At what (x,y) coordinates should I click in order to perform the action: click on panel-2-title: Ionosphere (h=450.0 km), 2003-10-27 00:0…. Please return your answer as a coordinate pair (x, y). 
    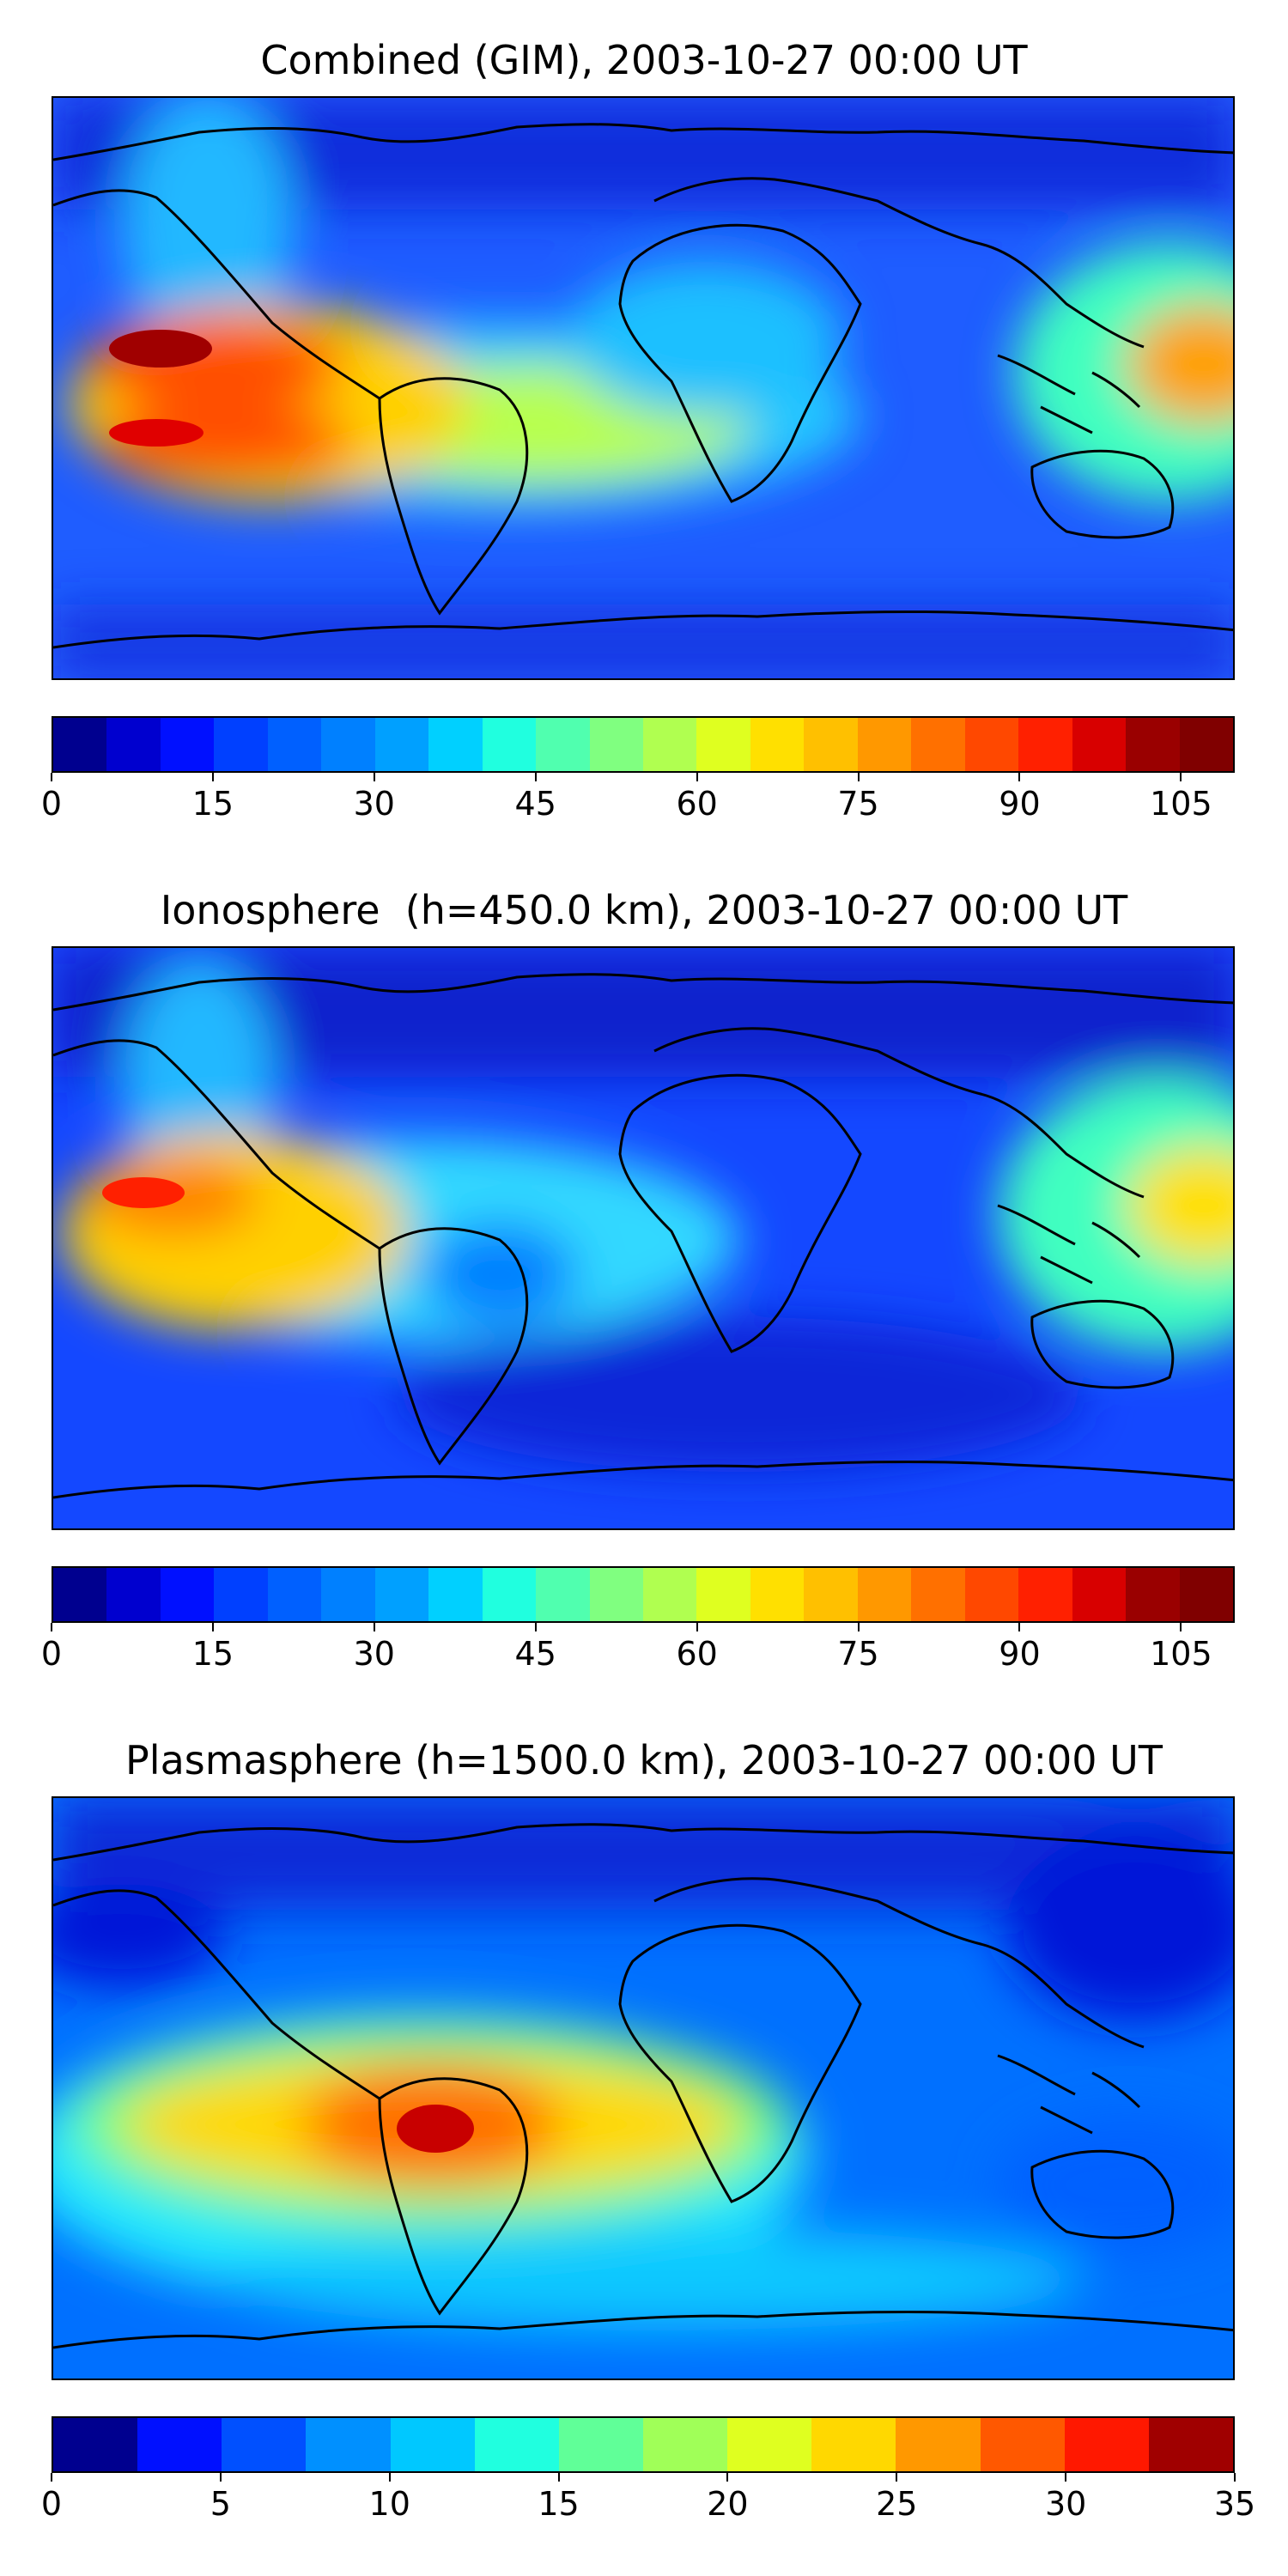
    Looking at the image, I should click on (644, 910).